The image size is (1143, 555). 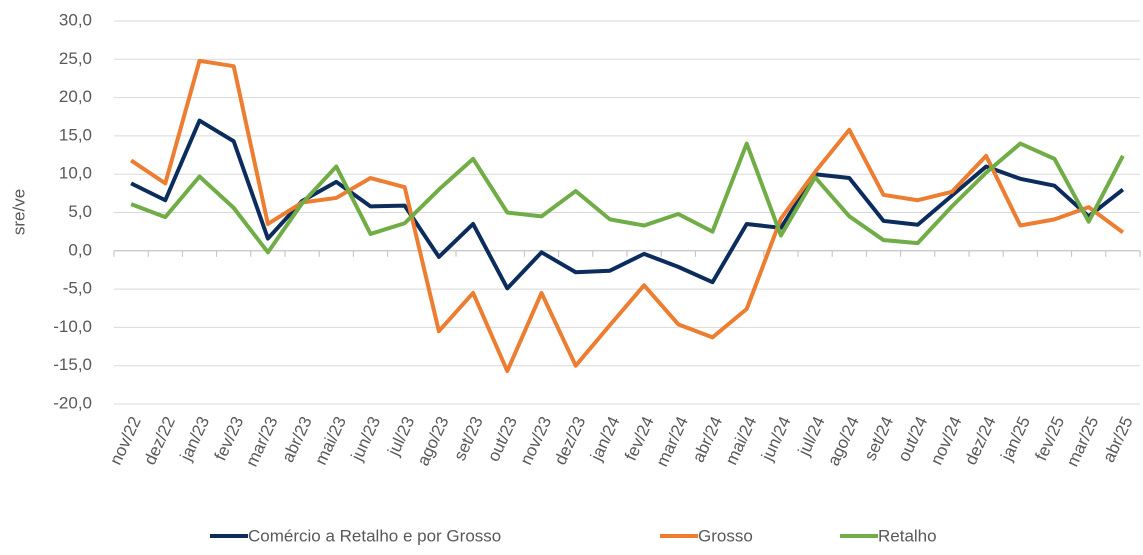 I want to click on x-tick-label: nov/22, so click(x=125, y=441).